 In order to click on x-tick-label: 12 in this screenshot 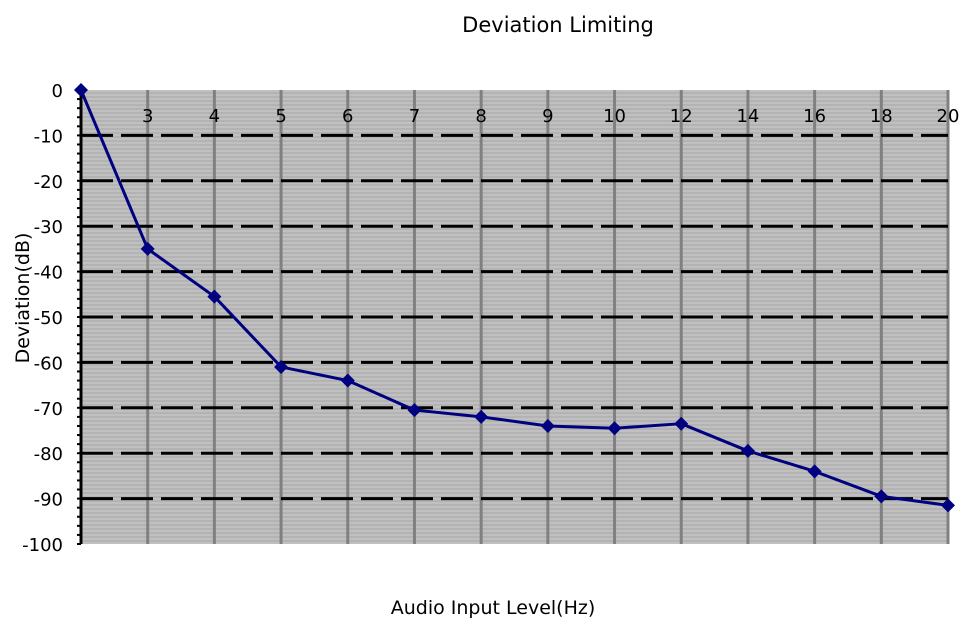, I will do `click(681, 116)`.